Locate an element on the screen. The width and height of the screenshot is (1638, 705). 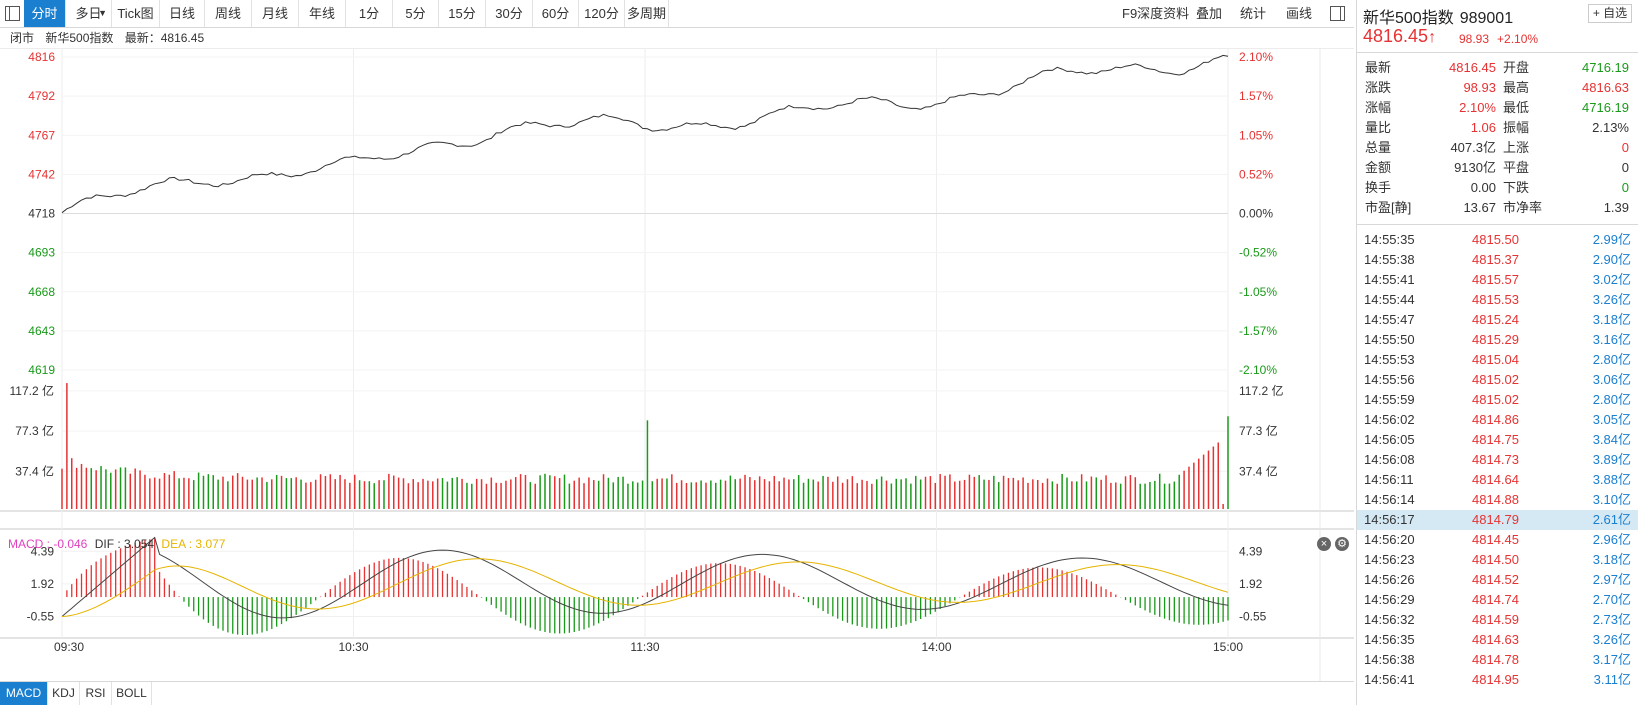
stat-label: 上涨 is located at coordinates (1516, 147).